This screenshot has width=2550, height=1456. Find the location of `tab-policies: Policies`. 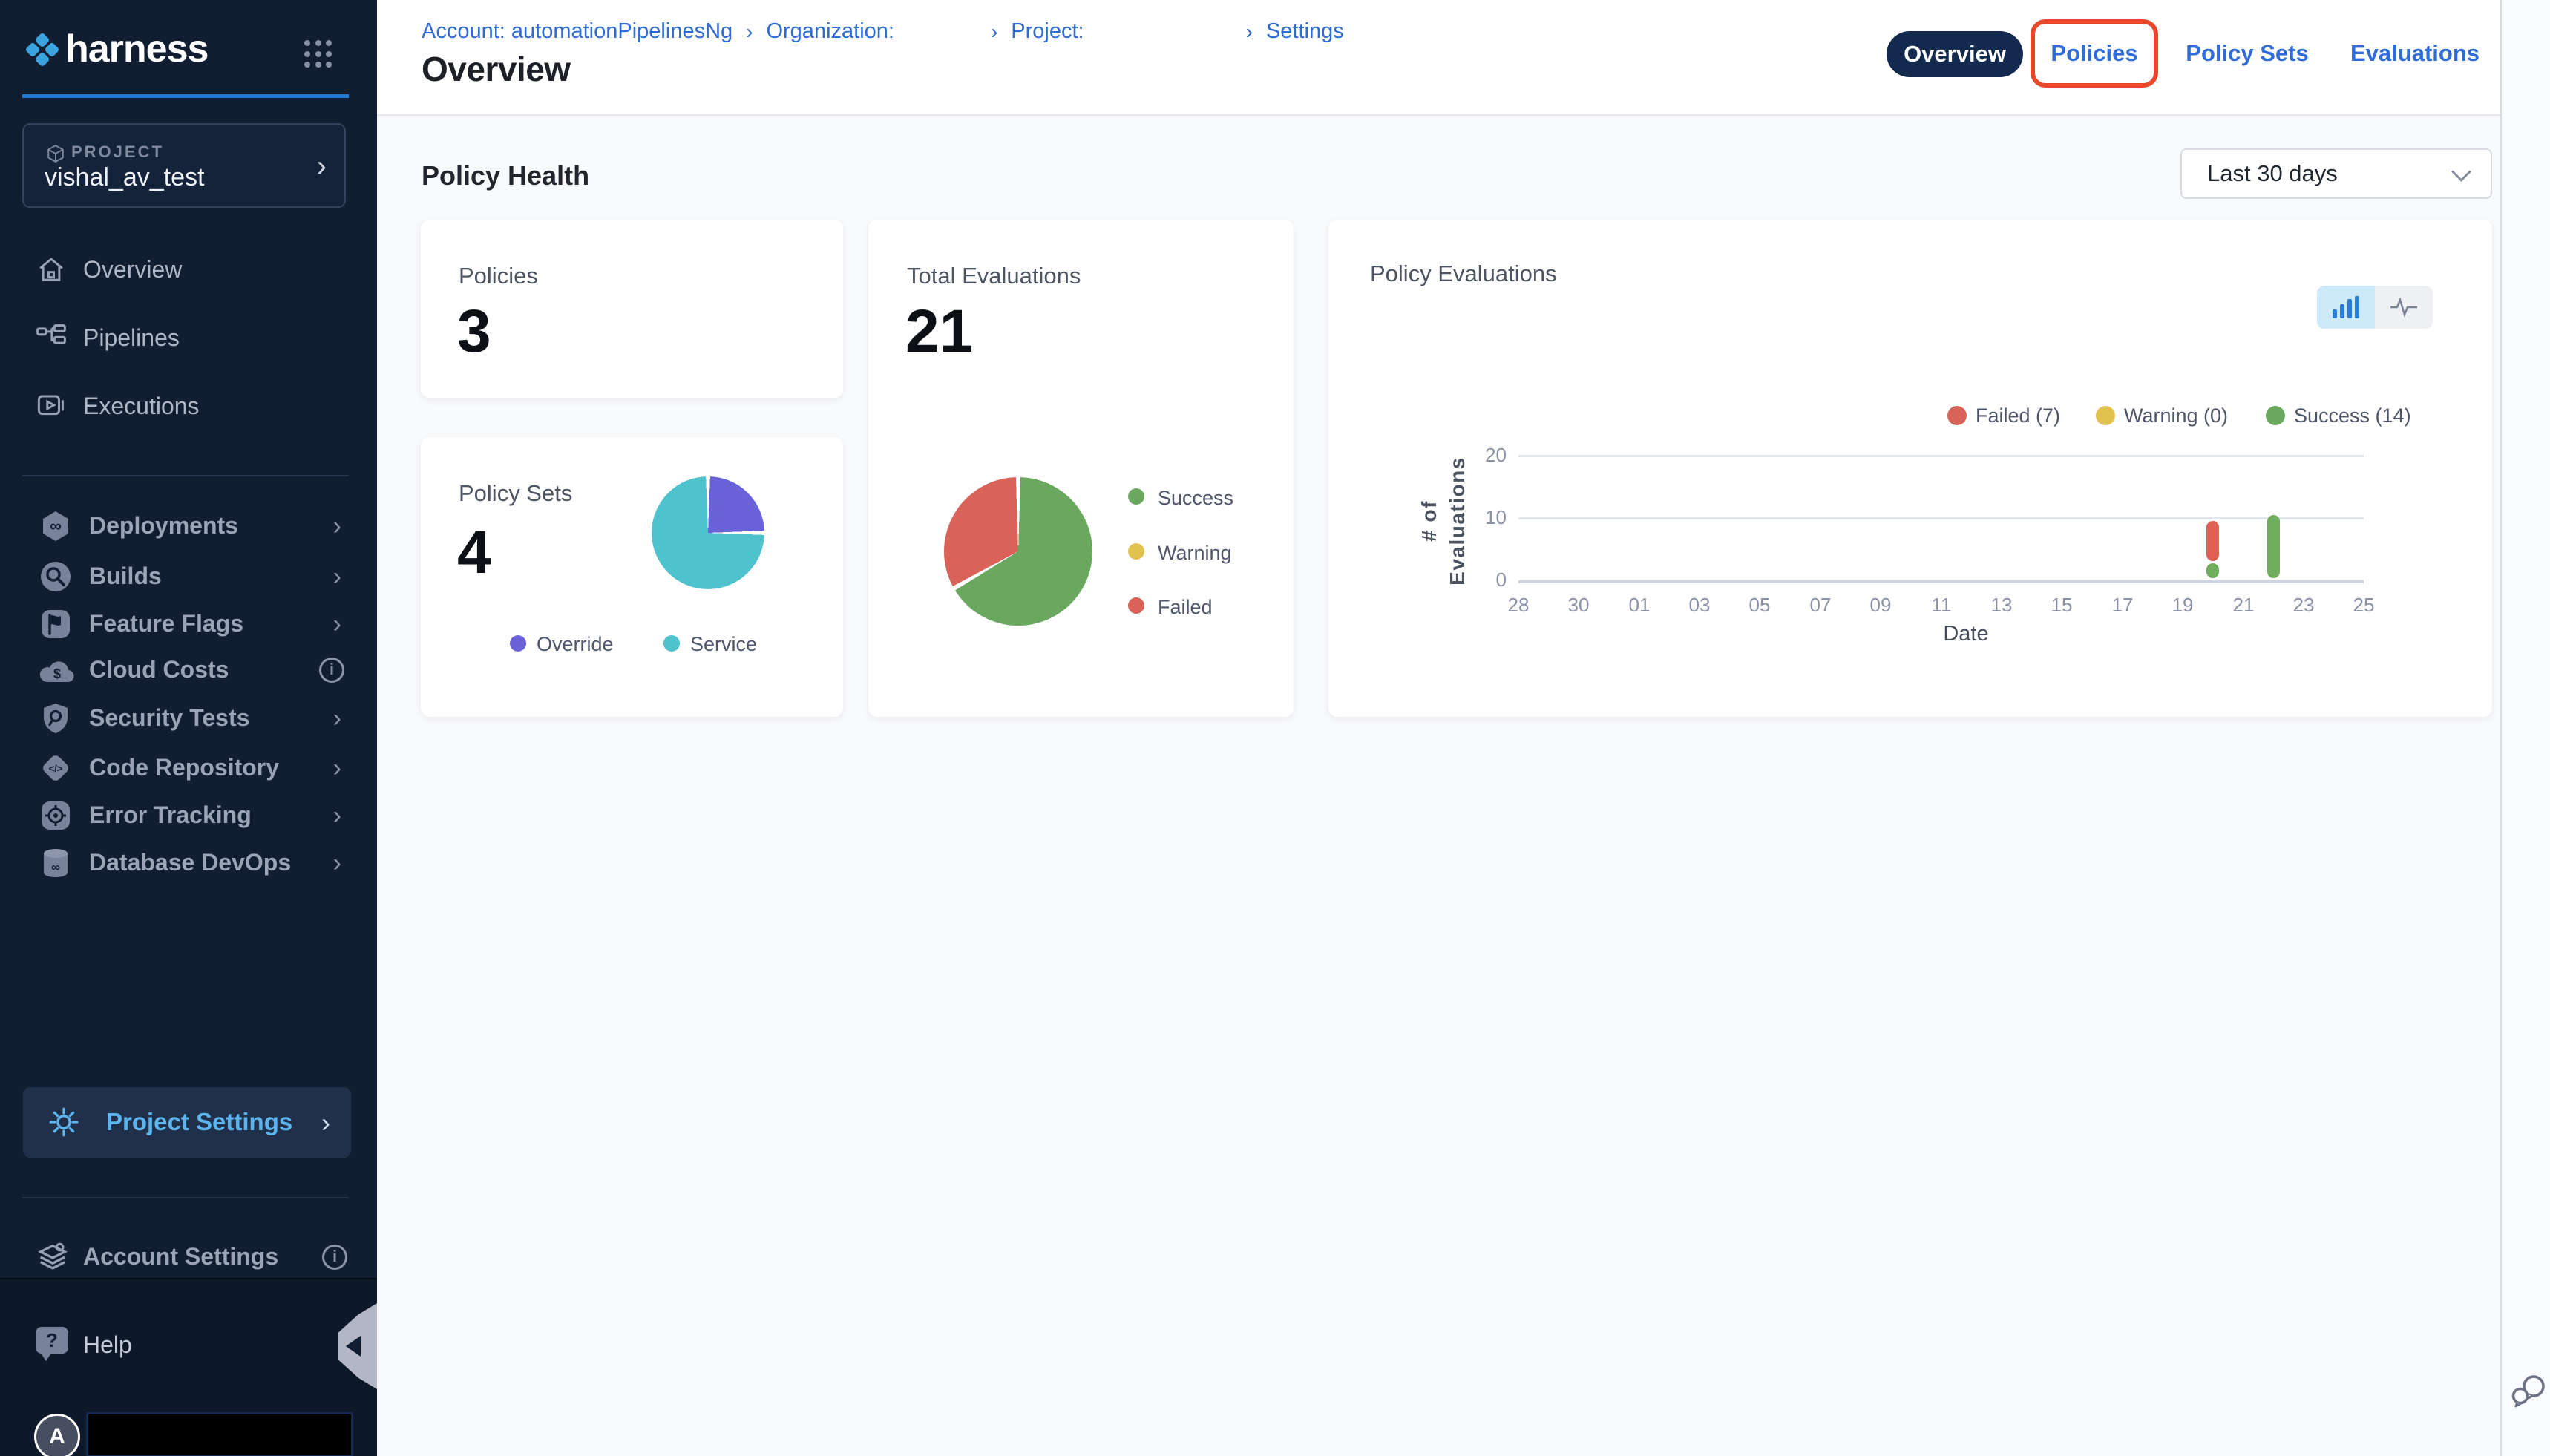

tab-policies: Policies is located at coordinates (2094, 53).